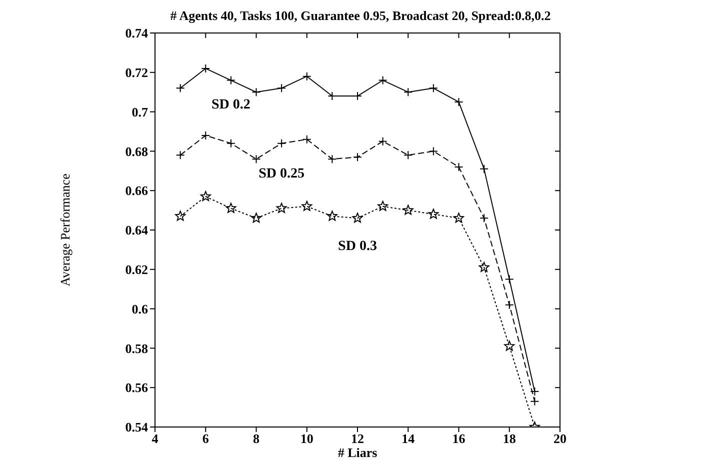  Describe the element at coordinates (136, 427) in the screenshot. I see `y-tick-label: 0.54` at that location.